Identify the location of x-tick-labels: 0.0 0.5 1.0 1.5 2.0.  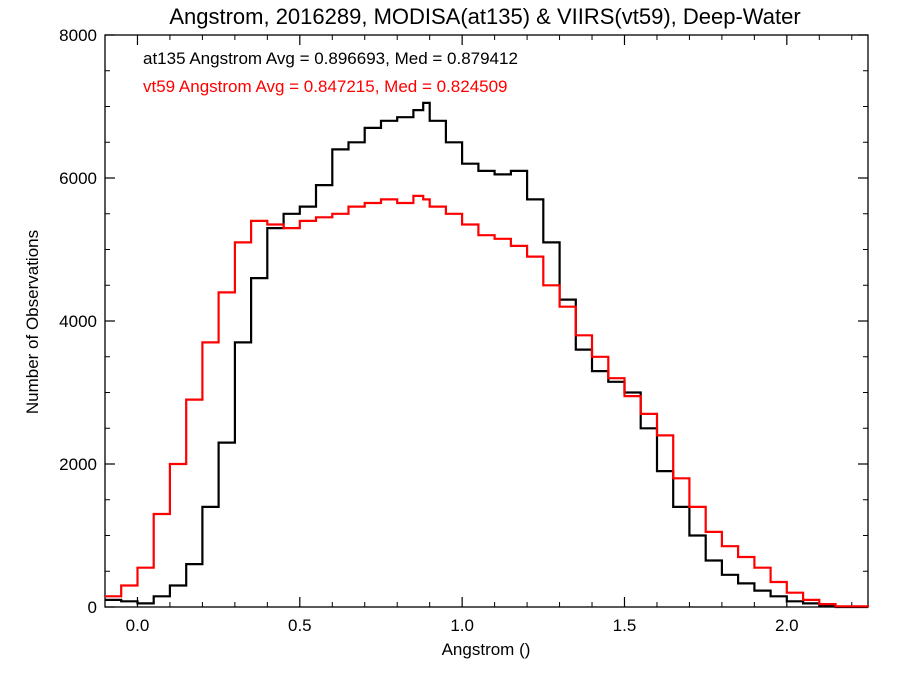
(462, 625).